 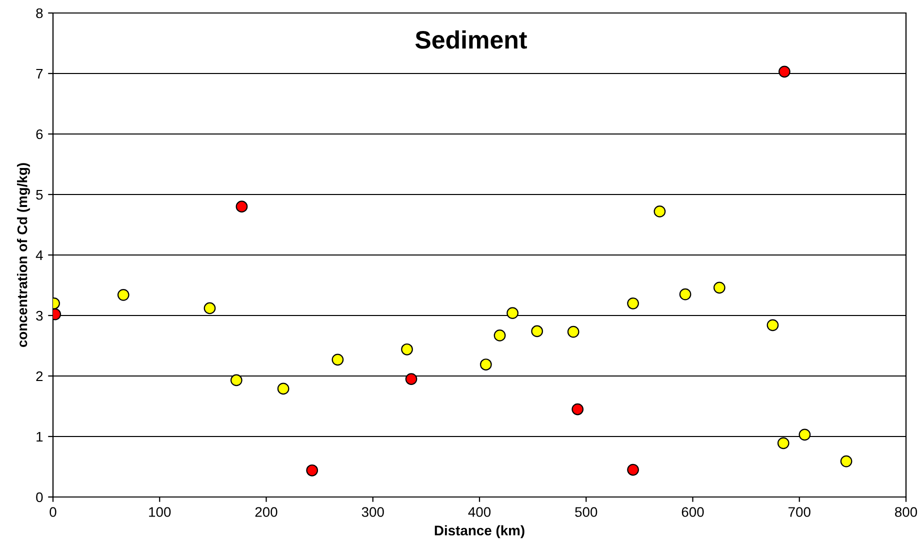 I want to click on text: Sediment, so click(x=471, y=39).